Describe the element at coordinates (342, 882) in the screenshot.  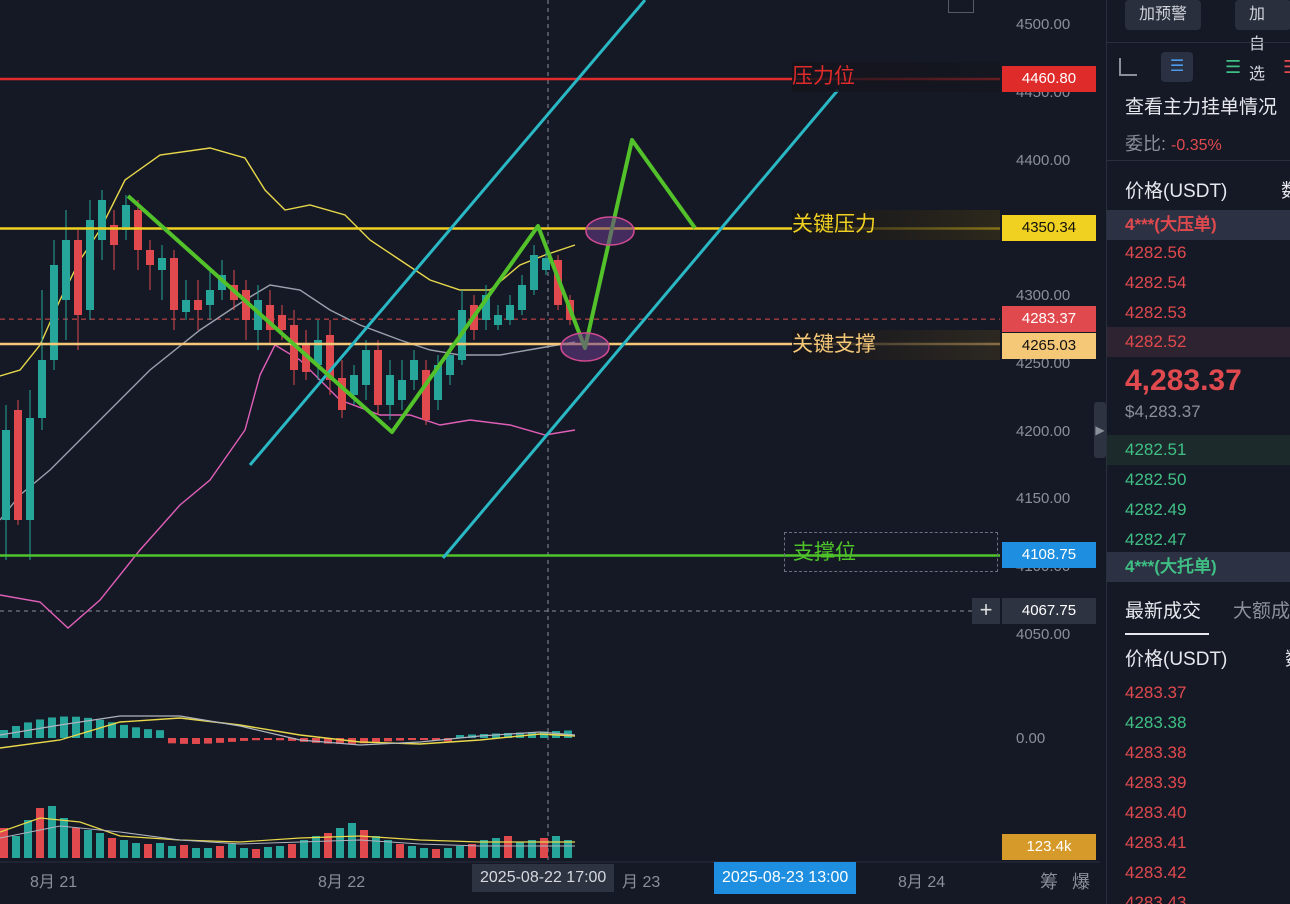
I see `x-label-aug22: 8月 22` at that location.